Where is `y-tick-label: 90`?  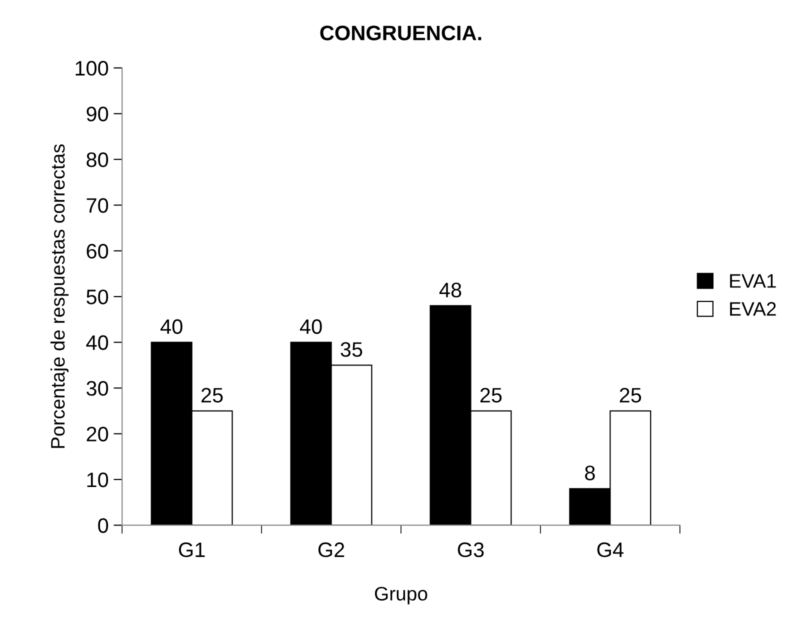 y-tick-label: 90 is located at coordinates (97, 114).